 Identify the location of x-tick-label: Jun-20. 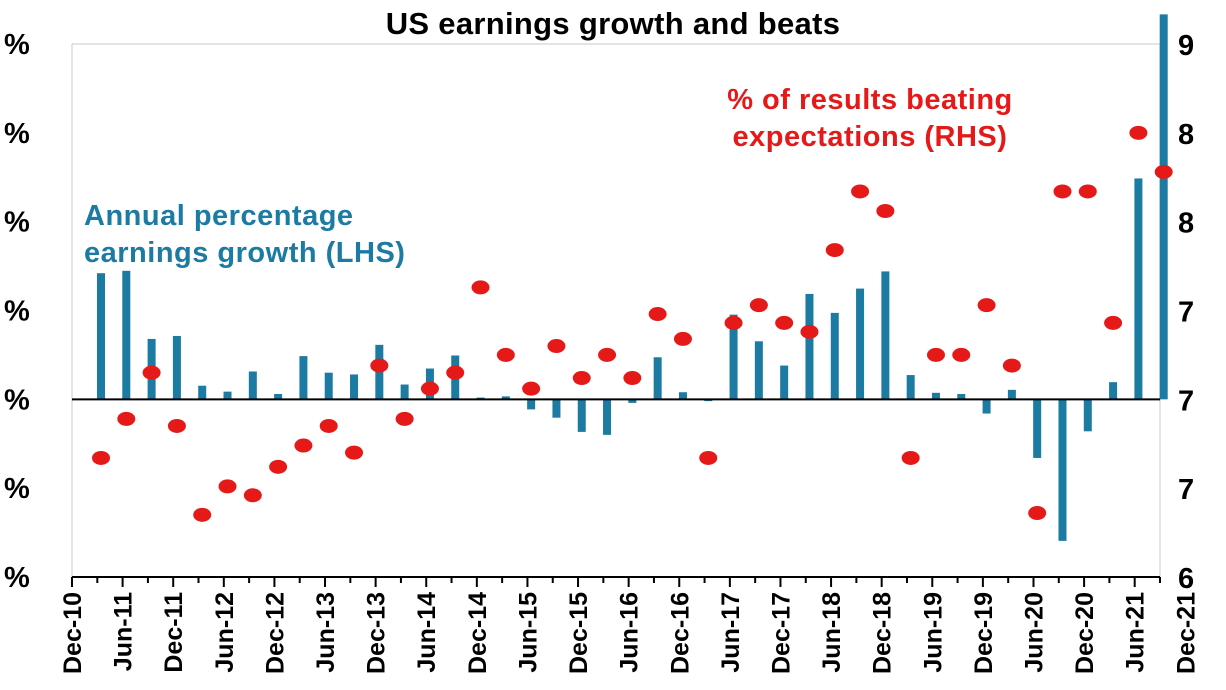
(1034, 632).